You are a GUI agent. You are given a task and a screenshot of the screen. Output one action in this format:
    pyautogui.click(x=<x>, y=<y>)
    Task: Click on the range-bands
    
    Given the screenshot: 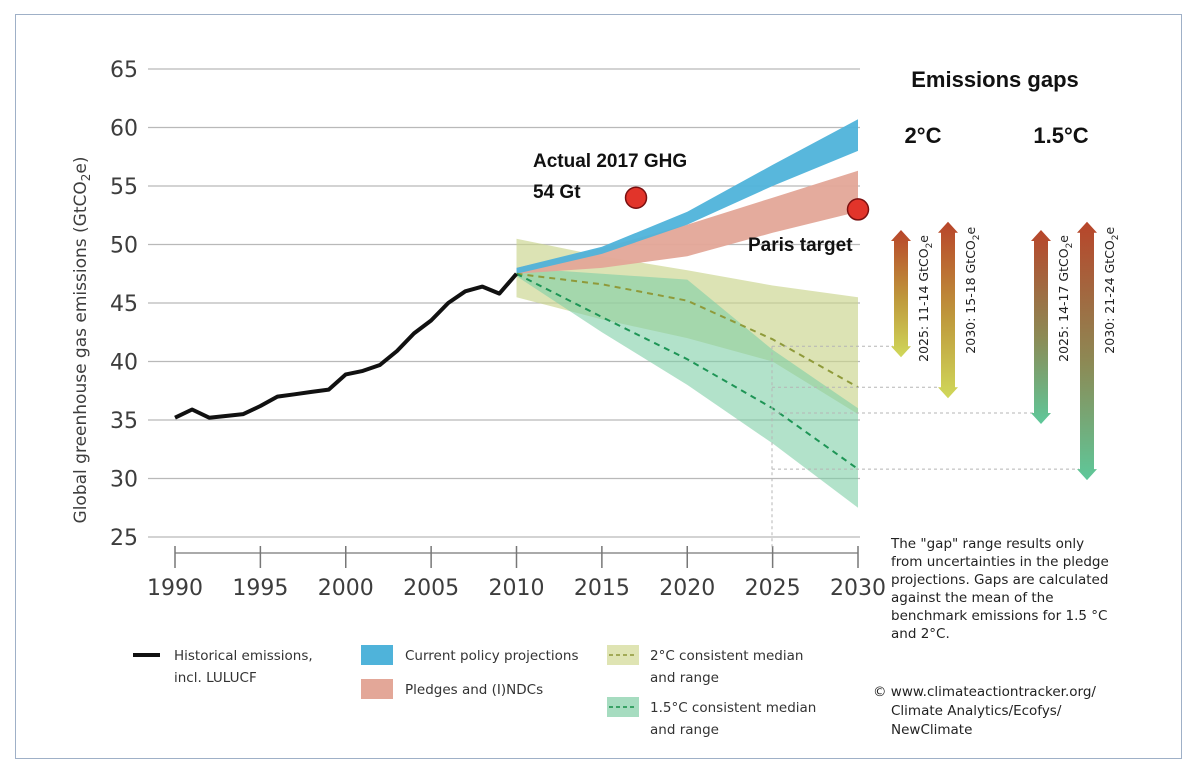 What is the action you would take?
    pyautogui.click(x=687, y=313)
    